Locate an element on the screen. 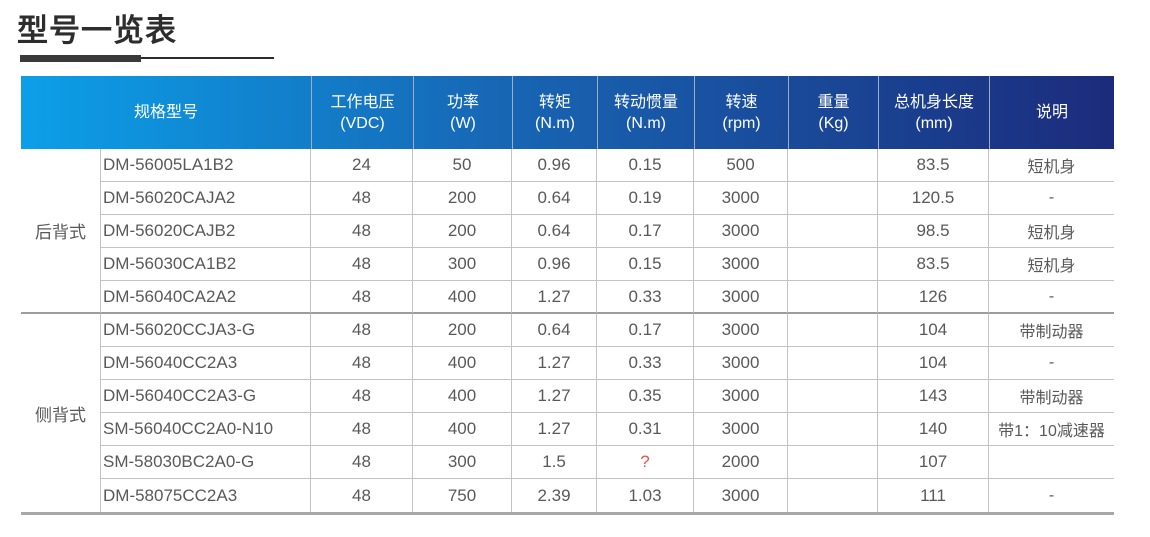 This screenshot has width=1150, height=537. group-label: 后背式 is located at coordinates (61, 231).